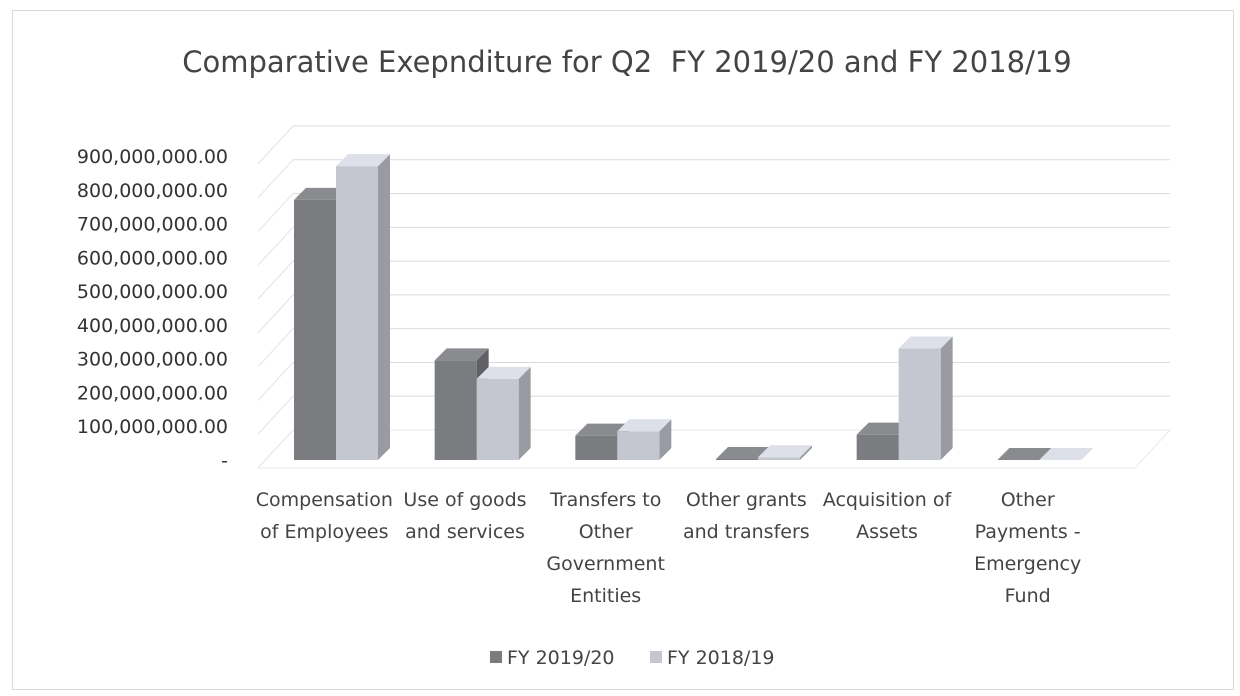 This screenshot has height=696, width=1240. I want to click on x-category-line: Compensation, so click(324, 500).